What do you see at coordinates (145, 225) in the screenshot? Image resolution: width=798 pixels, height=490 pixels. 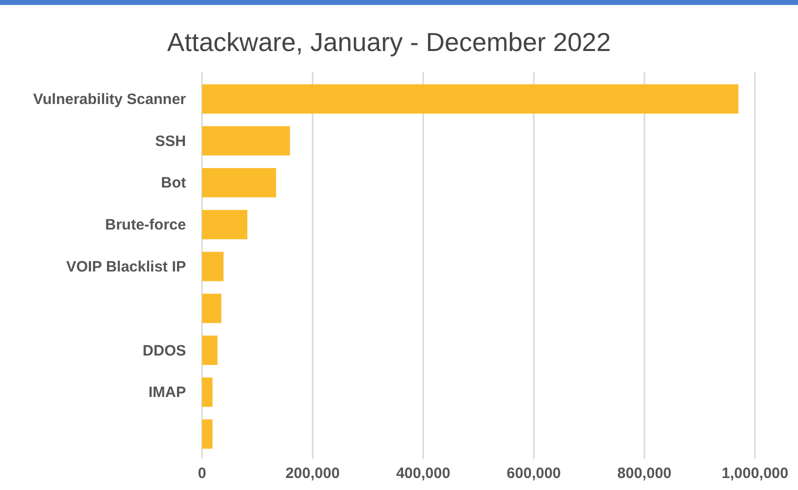 I see `y-tick-label: Brute-force` at bounding box center [145, 225].